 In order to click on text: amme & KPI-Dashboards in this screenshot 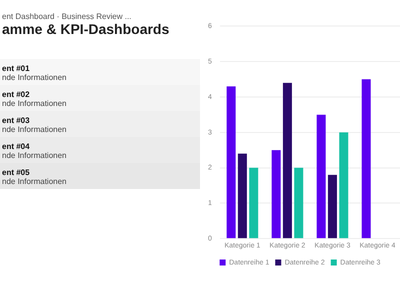, I will do `click(85, 29)`.